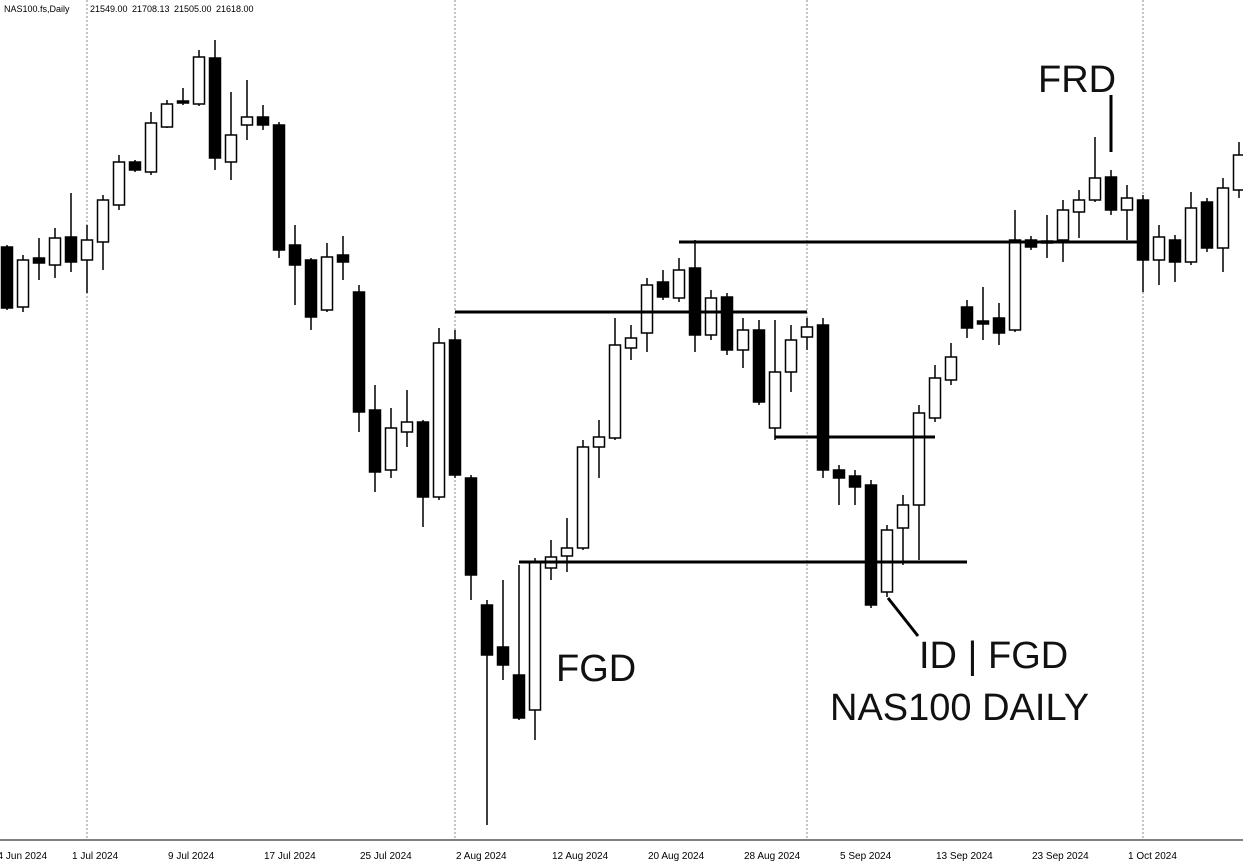 This screenshot has width=1243, height=866. What do you see at coordinates (109, 9) in the screenshot?
I see `header-ohlc: 21549.00` at bounding box center [109, 9].